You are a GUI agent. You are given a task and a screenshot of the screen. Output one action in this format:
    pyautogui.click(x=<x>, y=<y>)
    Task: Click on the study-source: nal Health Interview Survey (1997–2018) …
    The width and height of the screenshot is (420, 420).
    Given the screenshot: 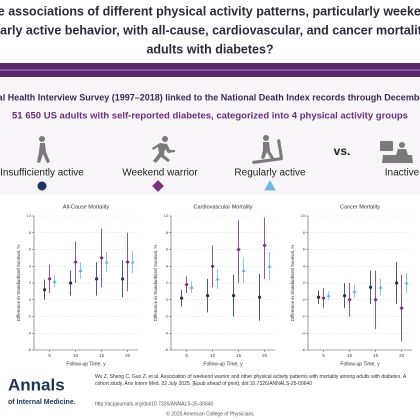 What is the action you would take?
    pyautogui.click(x=210, y=97)
    